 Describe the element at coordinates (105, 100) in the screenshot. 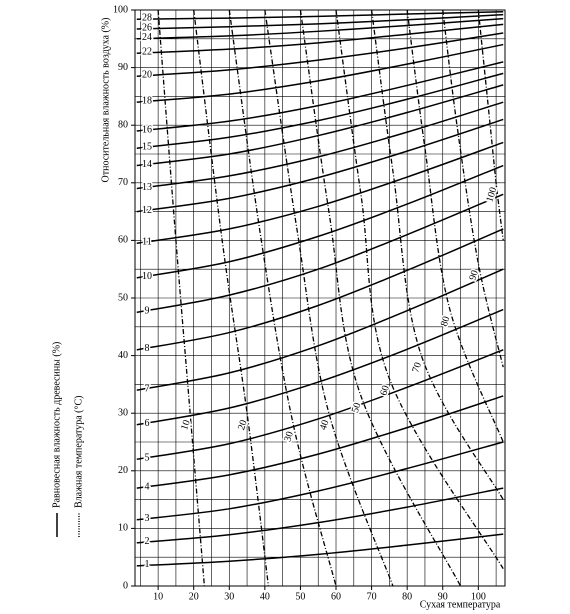

I see `y-axis-title: Относительная влажность воздуха (%)` at that location.